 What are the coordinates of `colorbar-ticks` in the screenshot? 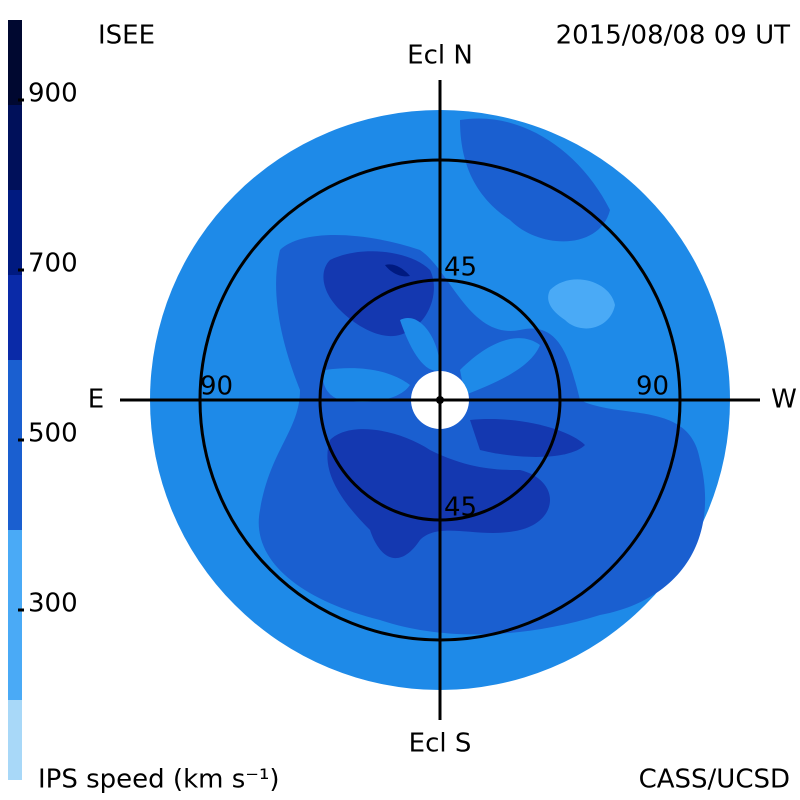 It's located at (21, 355).